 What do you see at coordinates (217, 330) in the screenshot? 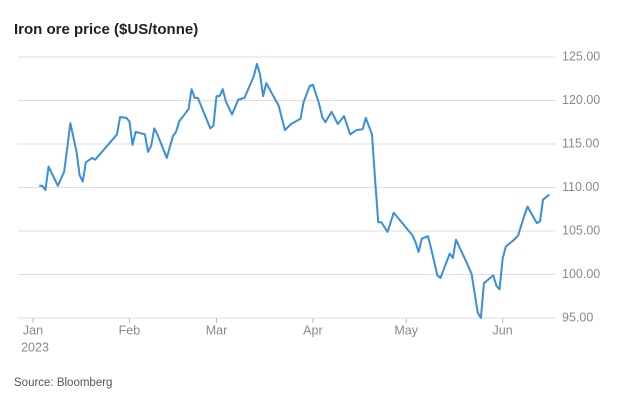
I see `x-tick-label: Mar` at bounding box center [217, 330].